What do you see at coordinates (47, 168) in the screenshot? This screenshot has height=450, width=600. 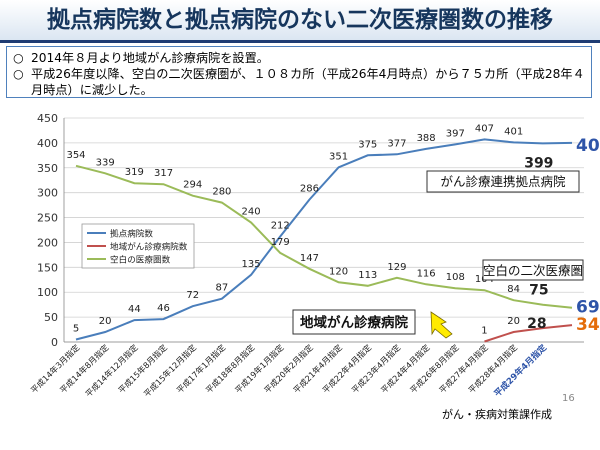 I see `y-tick-label: 350` at bounding box center [47, 168].